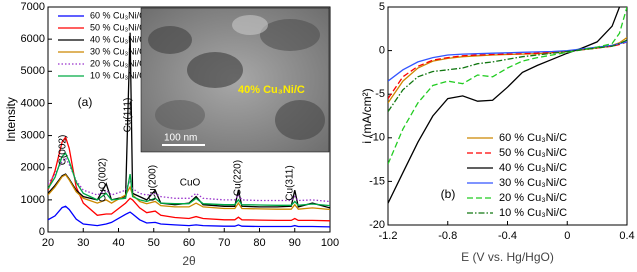  I want to click on x-tick-label: 20, so click(48, 243).